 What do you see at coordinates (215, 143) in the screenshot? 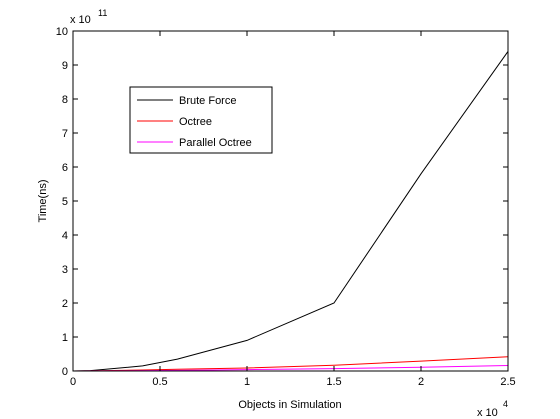
I see `legend-label-parallel-octree: Parallel Octree` at bounding box center [215, 143].